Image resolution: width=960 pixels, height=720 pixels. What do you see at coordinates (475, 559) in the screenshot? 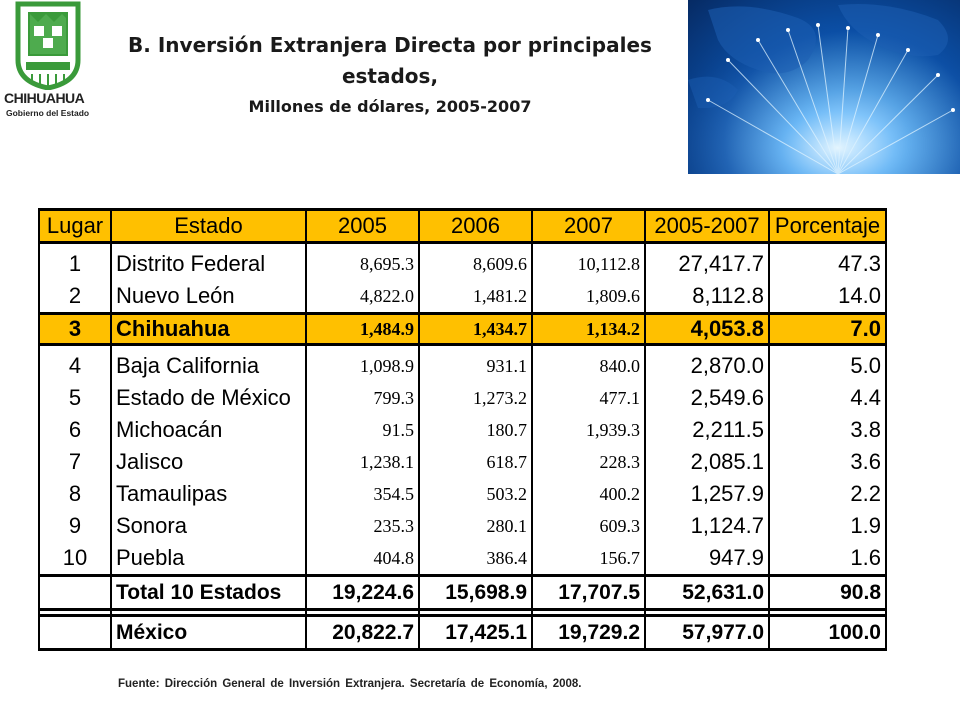
I see `cell-2006: 386.4` at bounding box center [475, 559].